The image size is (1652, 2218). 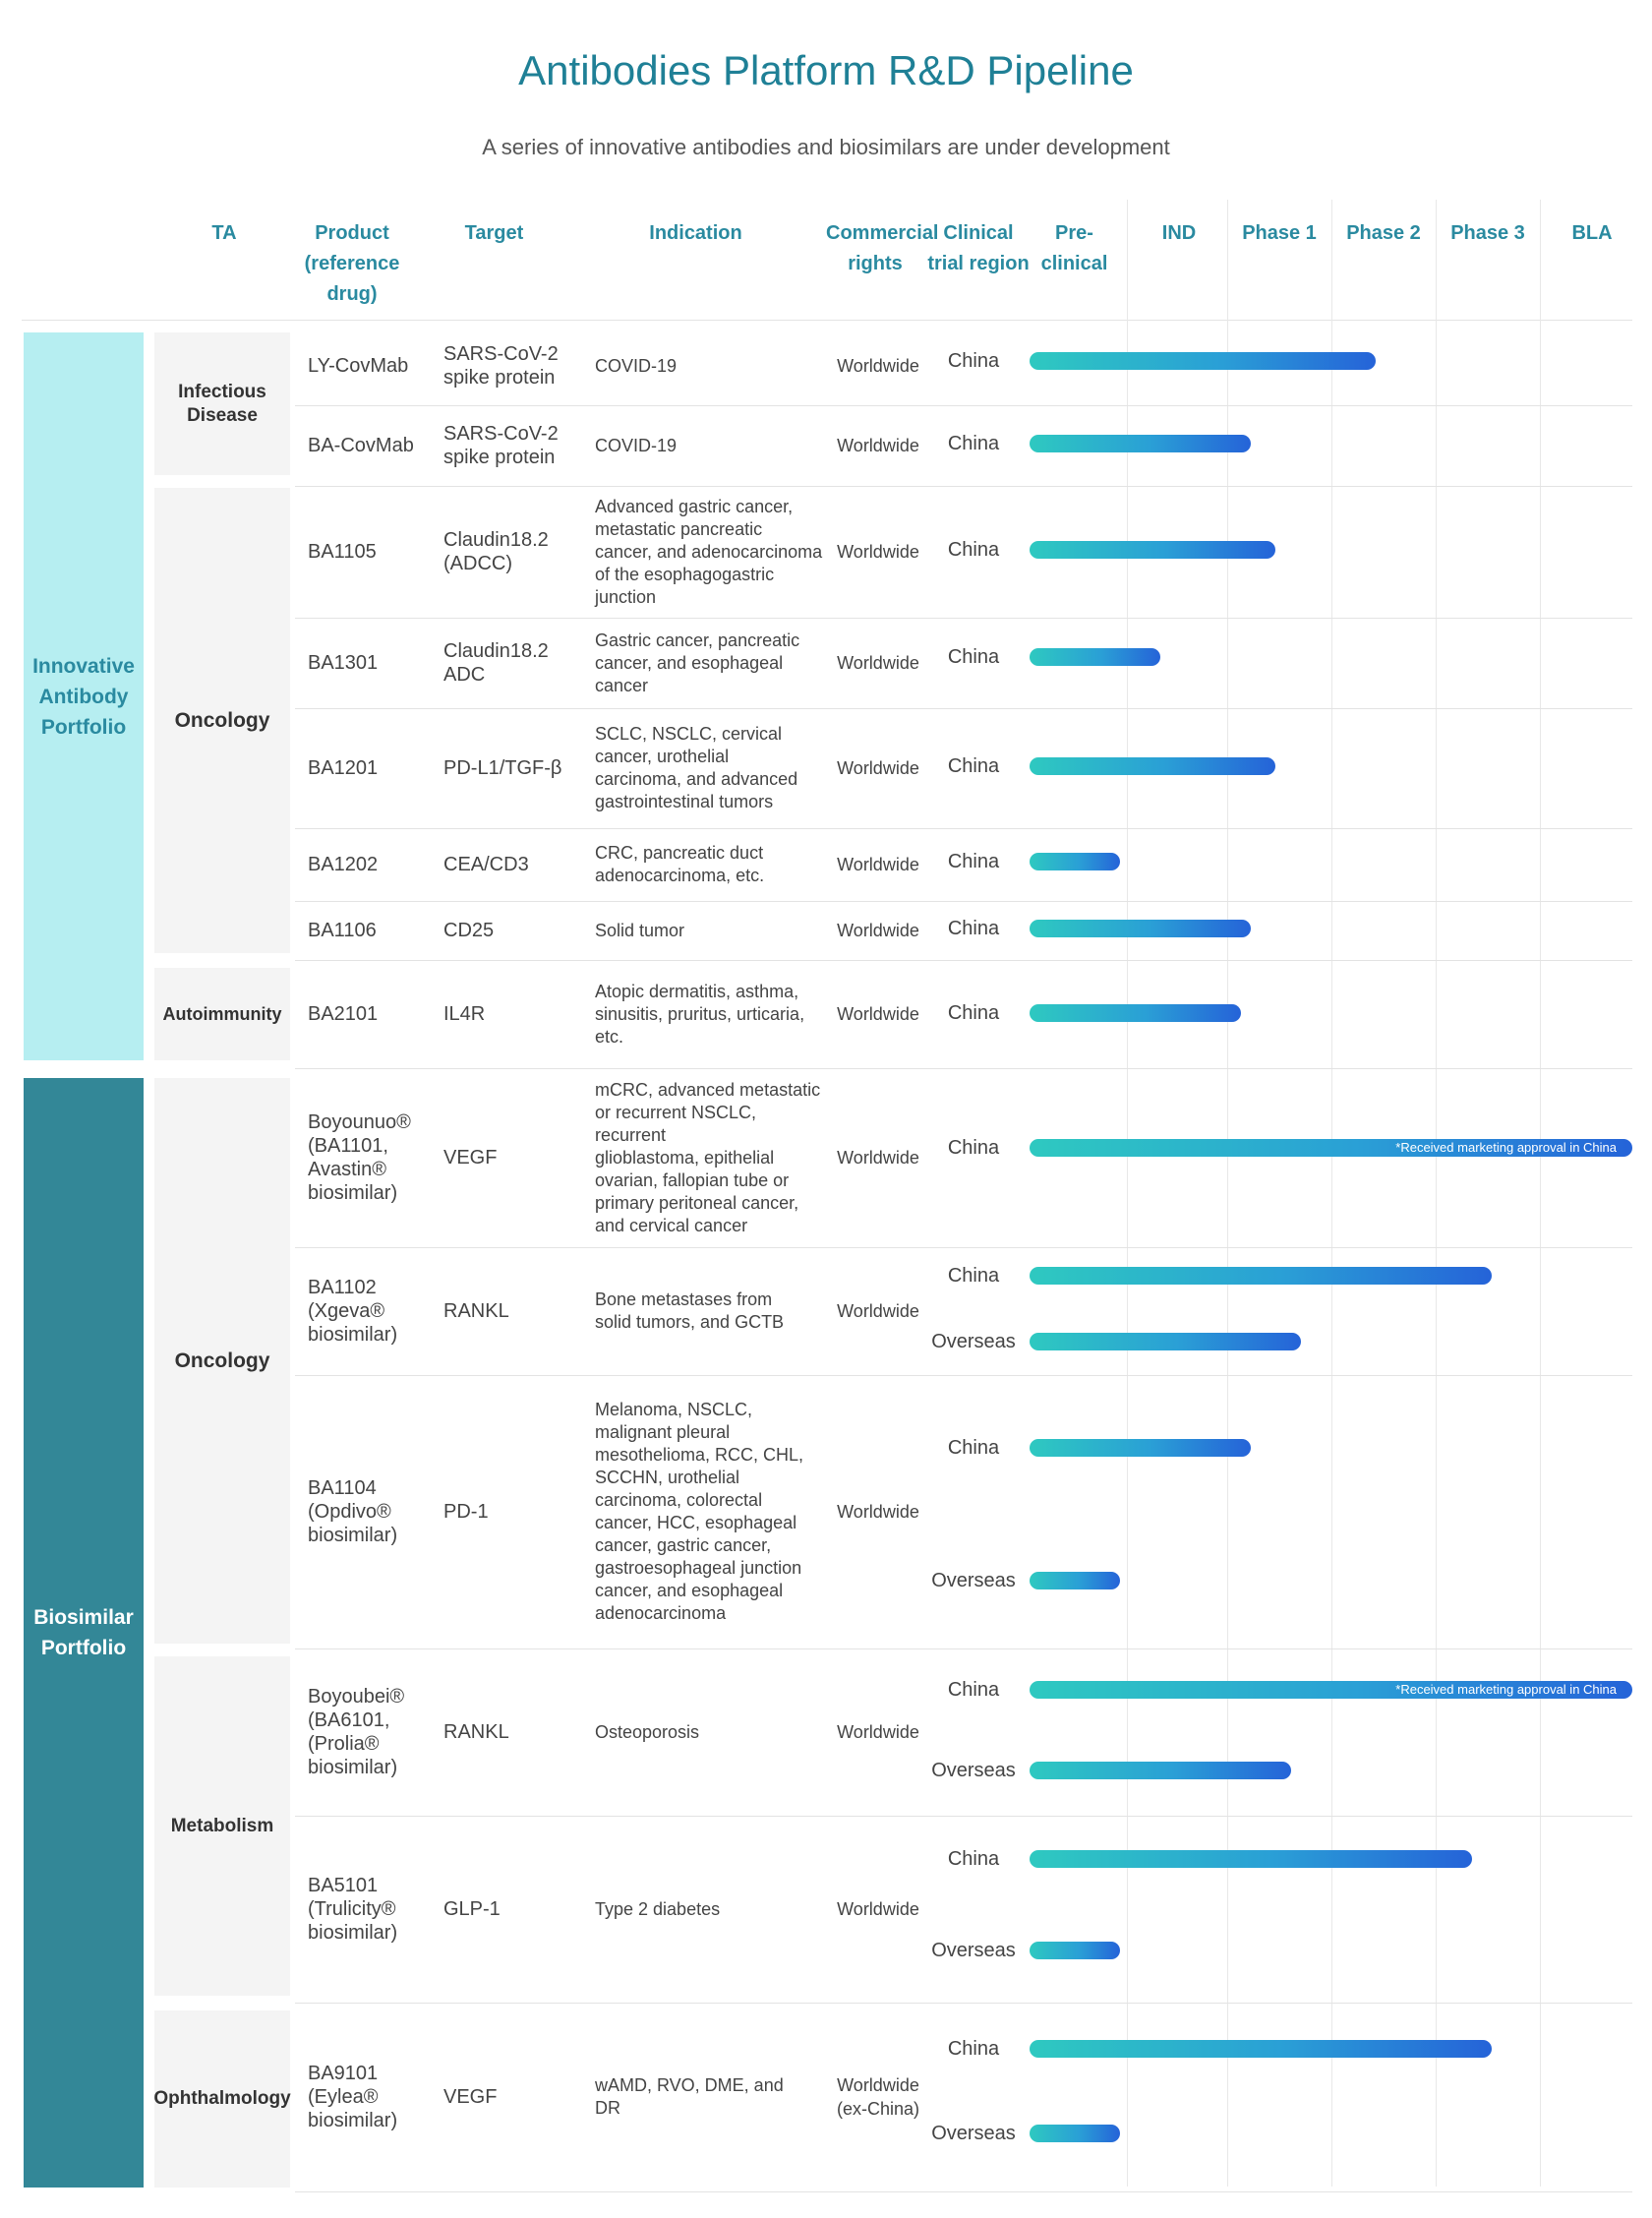 What do you see at coordinates (878, 2097) in the screenshot?
I see `commercial-rights: Worldwide (ex-China)` at bounding box center [878, 2097].